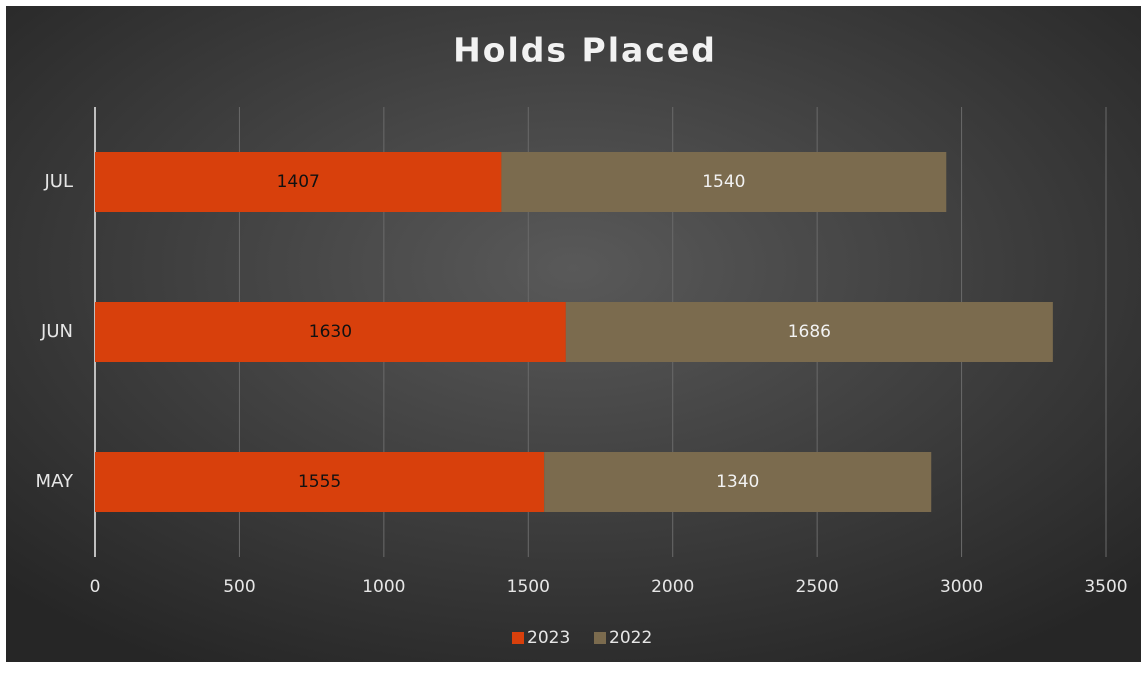 The image size is (1147, 676). I want to click on y-tick-label: MAY, so click(55, 481).